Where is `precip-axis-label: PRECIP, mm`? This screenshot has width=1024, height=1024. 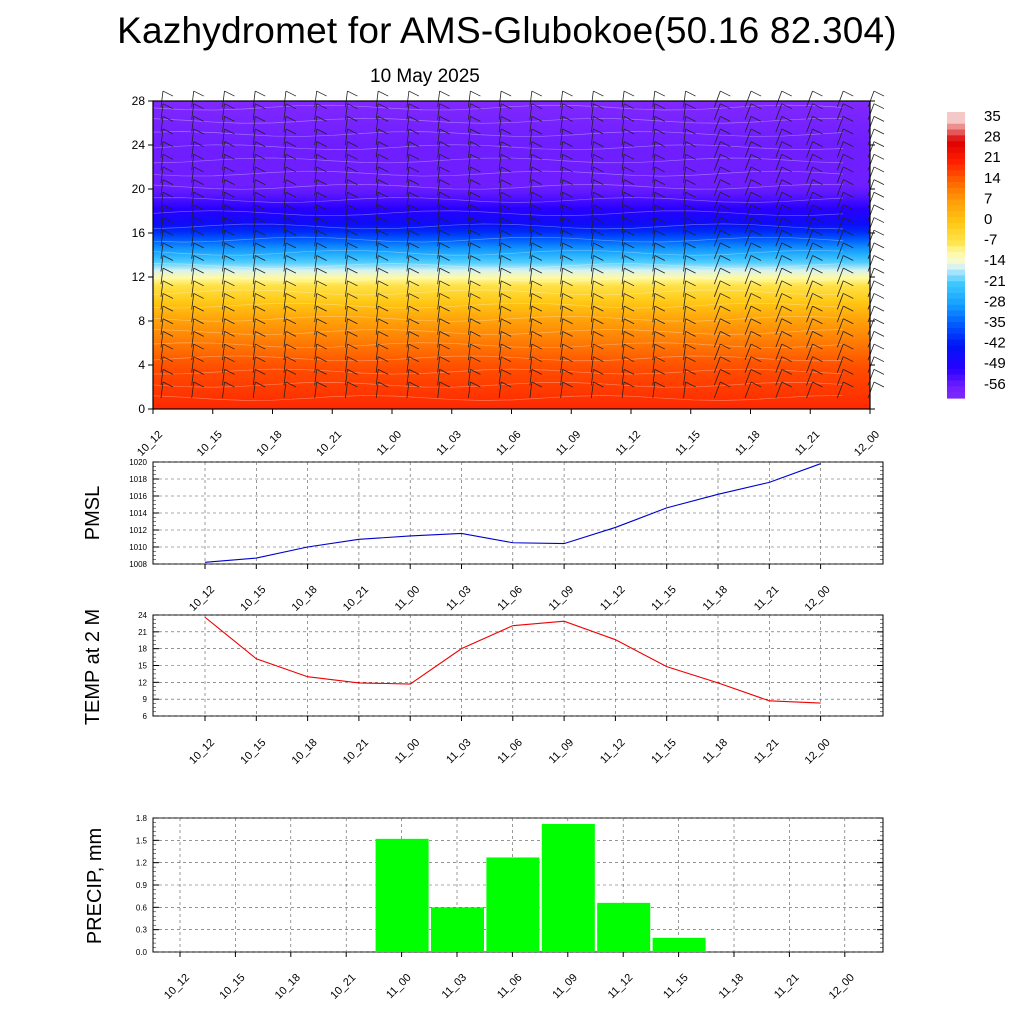 precip-axis-label: PRECIP, mm is located at coordinates (95, 886).